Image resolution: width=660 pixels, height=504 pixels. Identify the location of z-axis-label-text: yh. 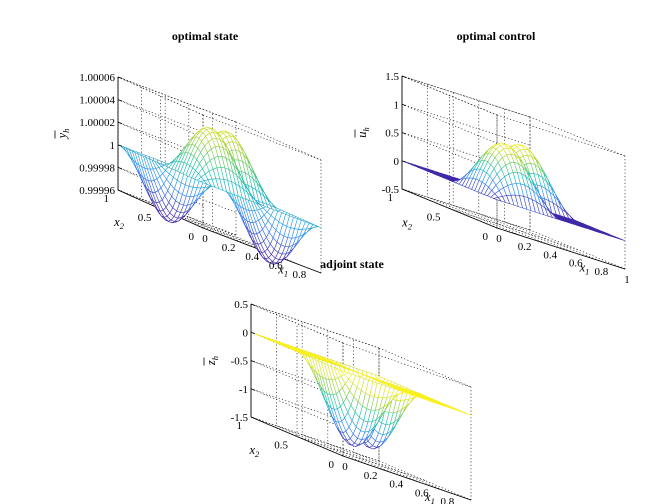
(63, 135).